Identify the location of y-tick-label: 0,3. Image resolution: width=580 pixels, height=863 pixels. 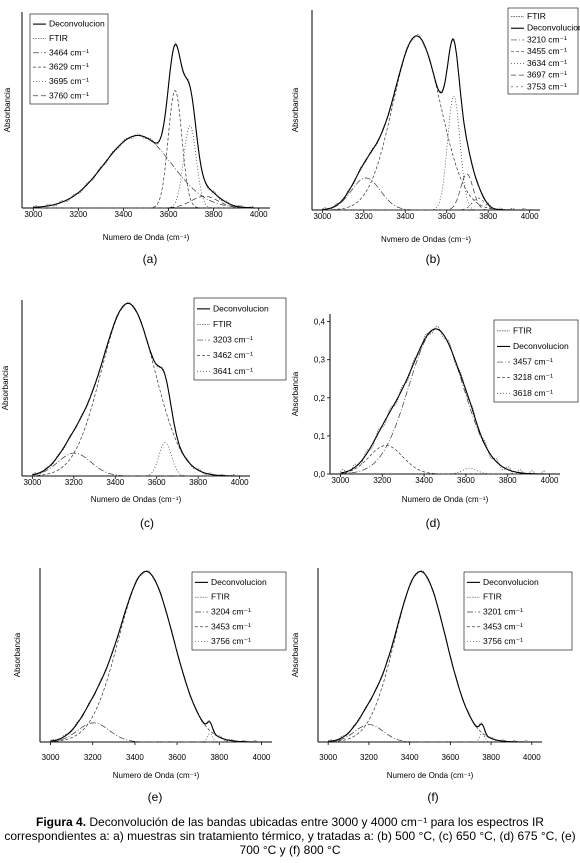
(320, 360).